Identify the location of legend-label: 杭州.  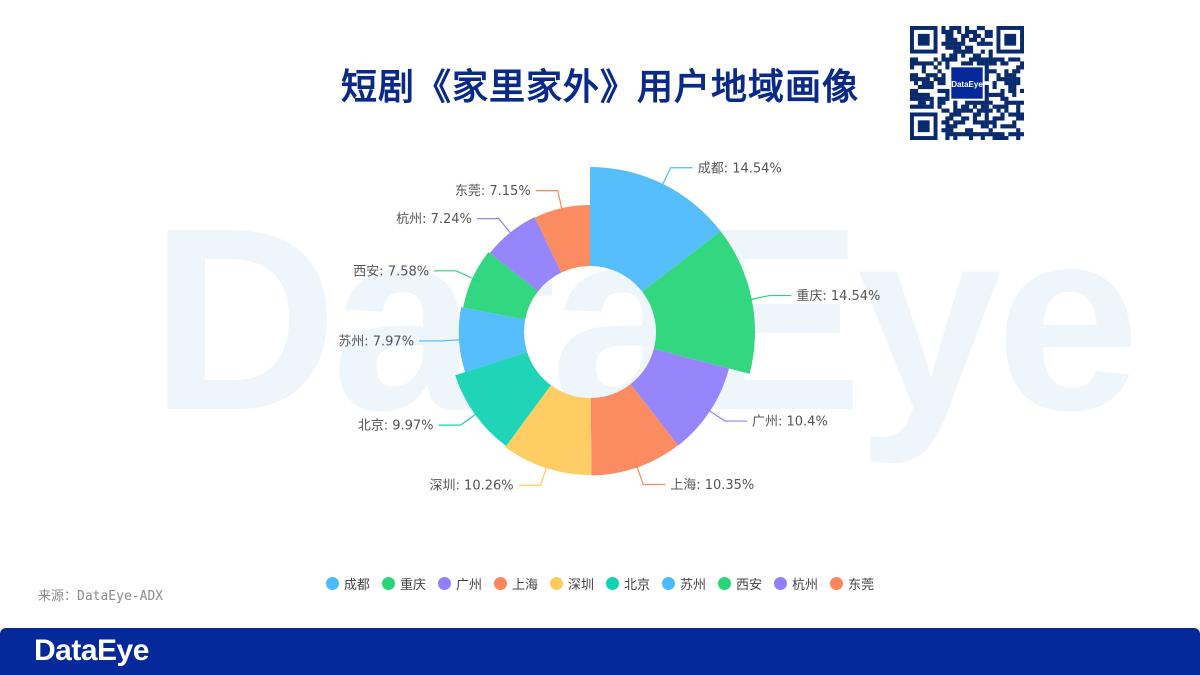
(805, 585).